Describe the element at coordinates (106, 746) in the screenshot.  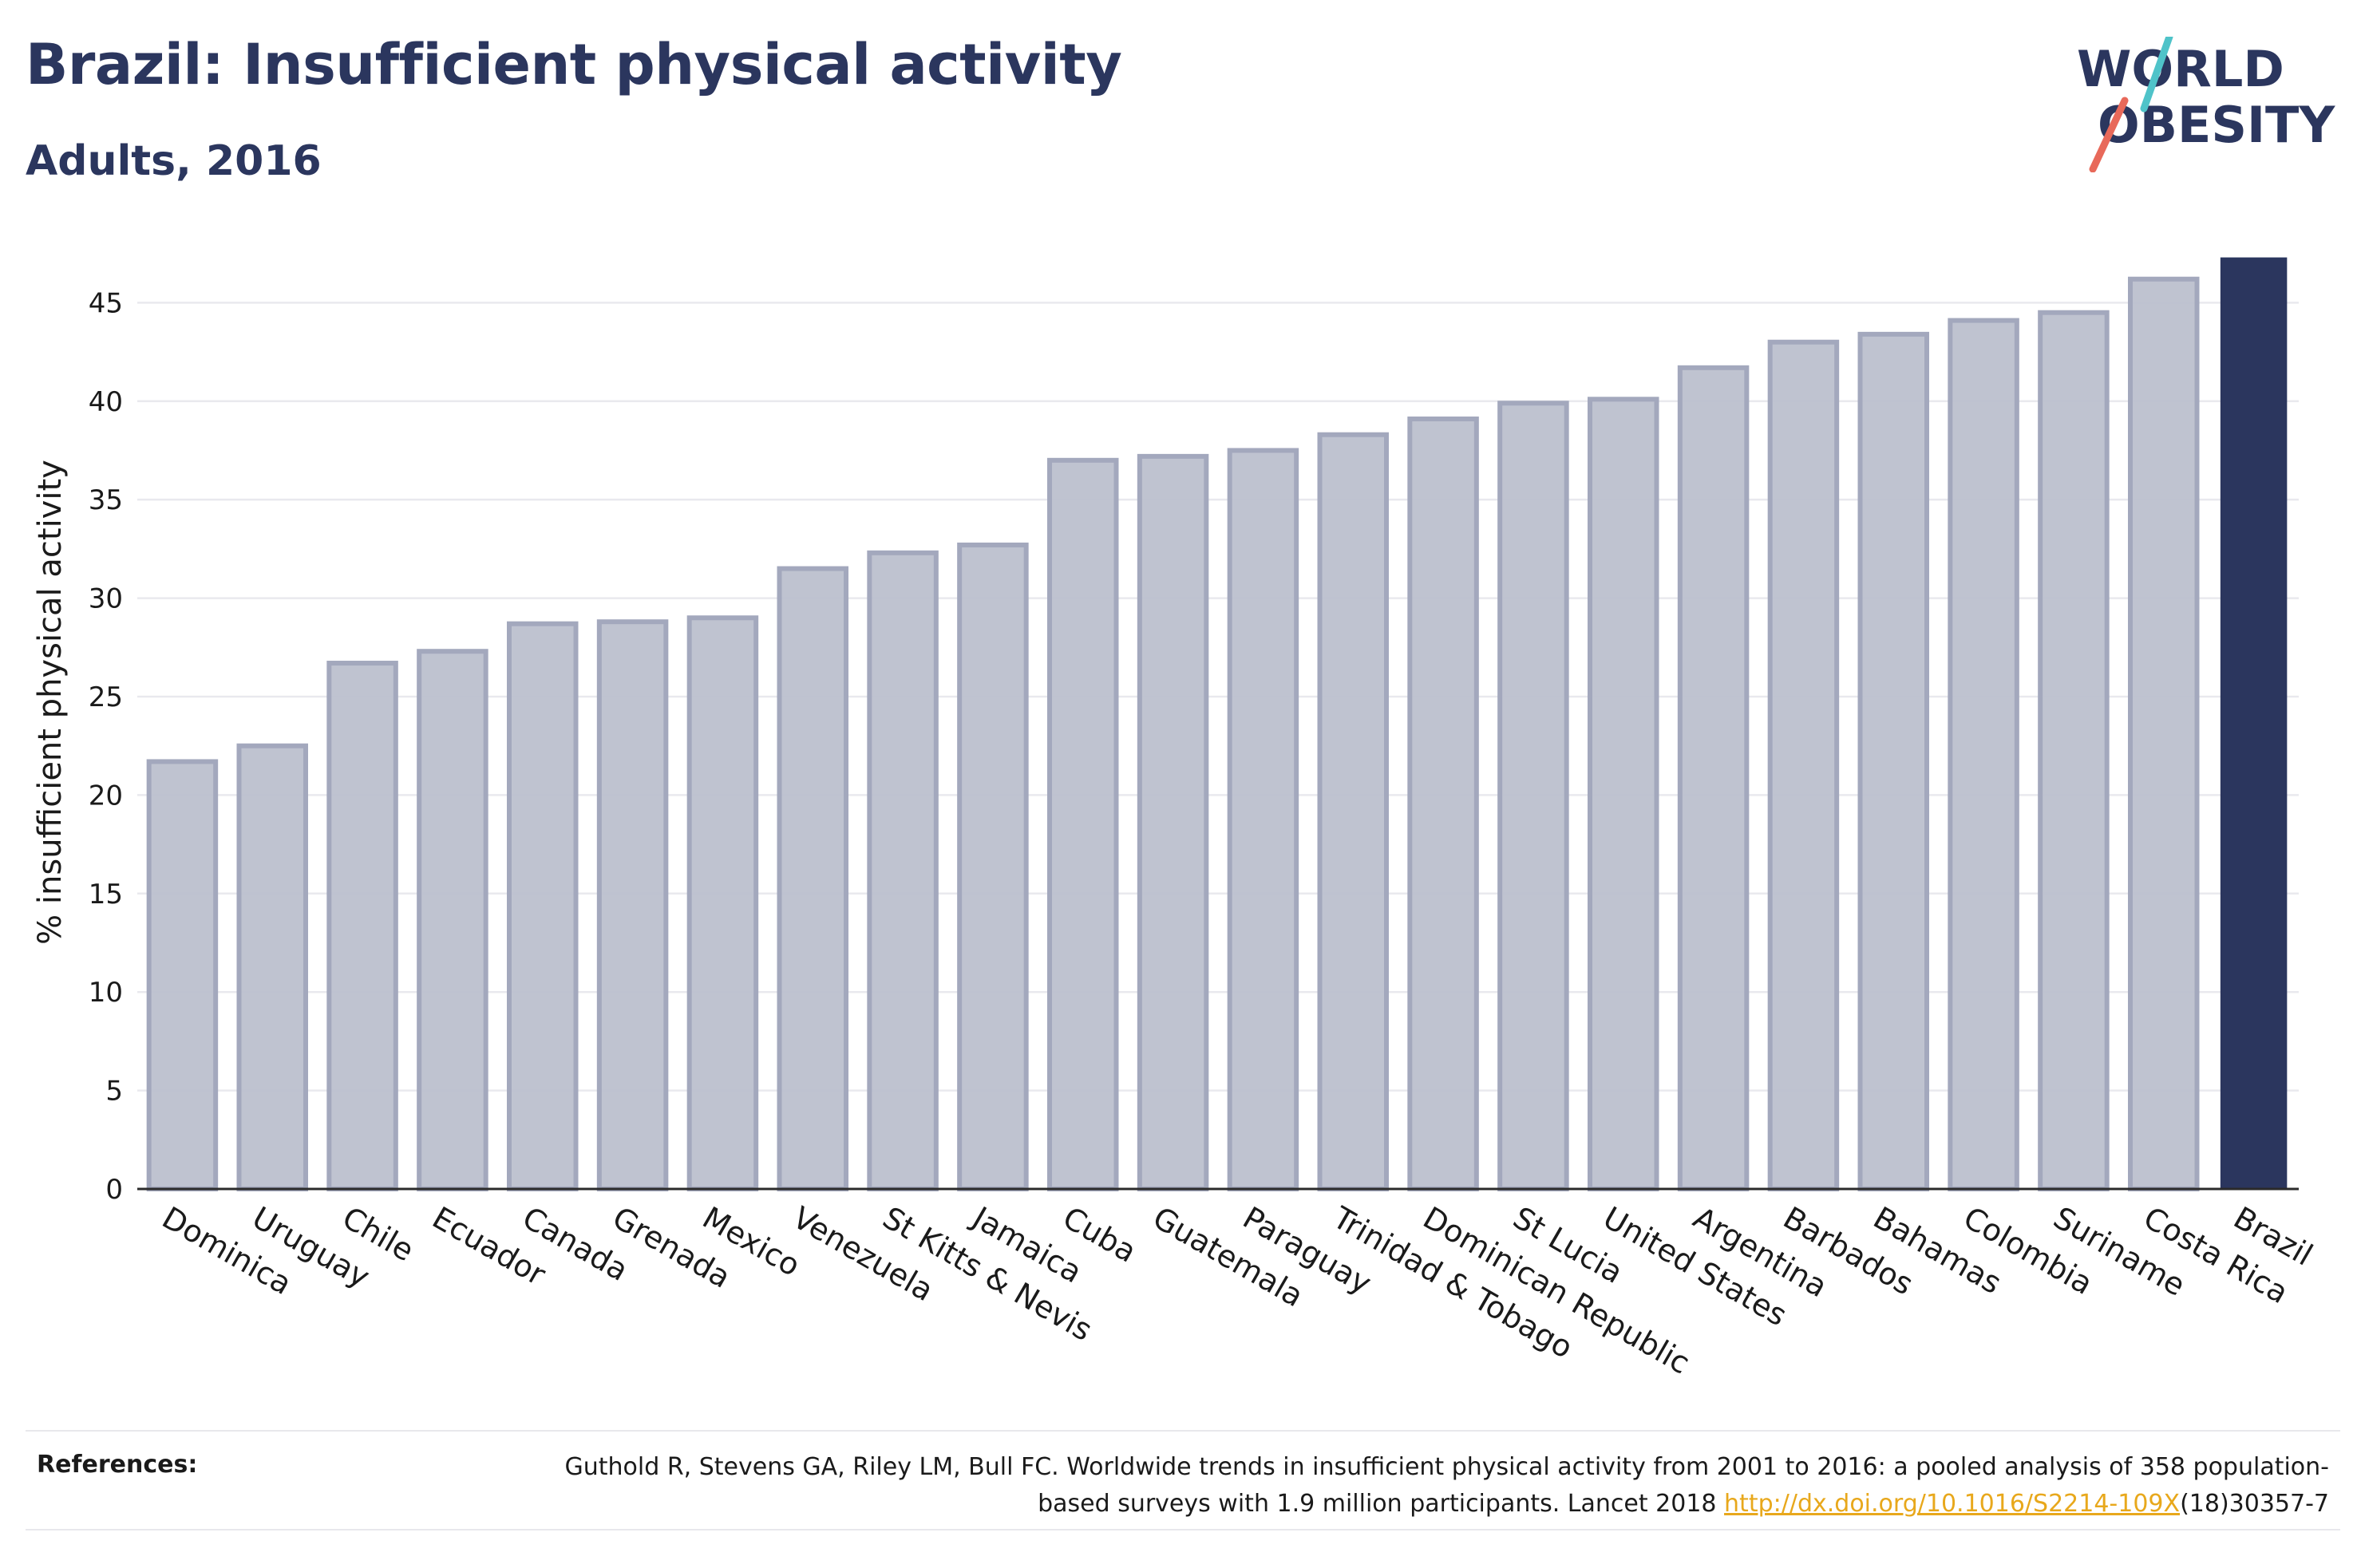
I see `y-tick-labels: 0 5 10 15 20 25 30 35 40 45` at that location.